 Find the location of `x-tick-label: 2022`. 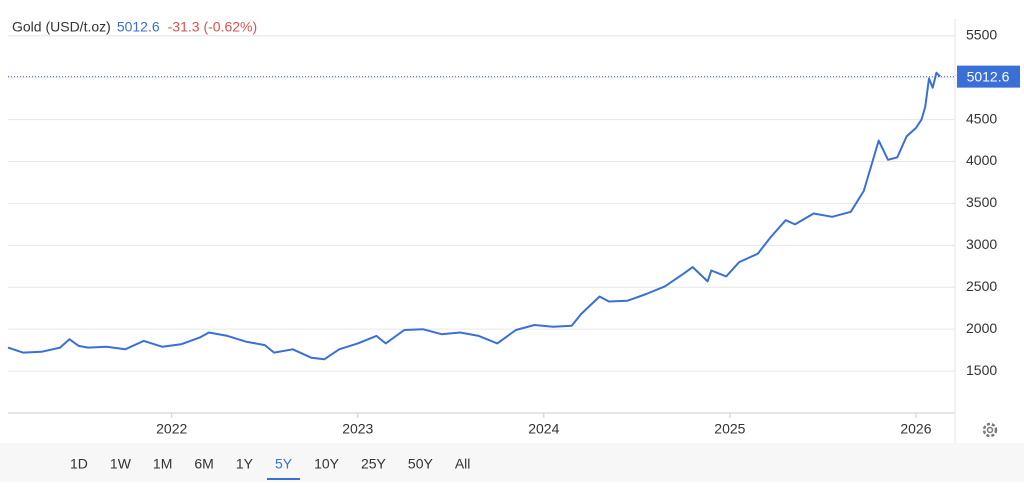

x-tick-label: 2022 is located at coordinates (171, 429).